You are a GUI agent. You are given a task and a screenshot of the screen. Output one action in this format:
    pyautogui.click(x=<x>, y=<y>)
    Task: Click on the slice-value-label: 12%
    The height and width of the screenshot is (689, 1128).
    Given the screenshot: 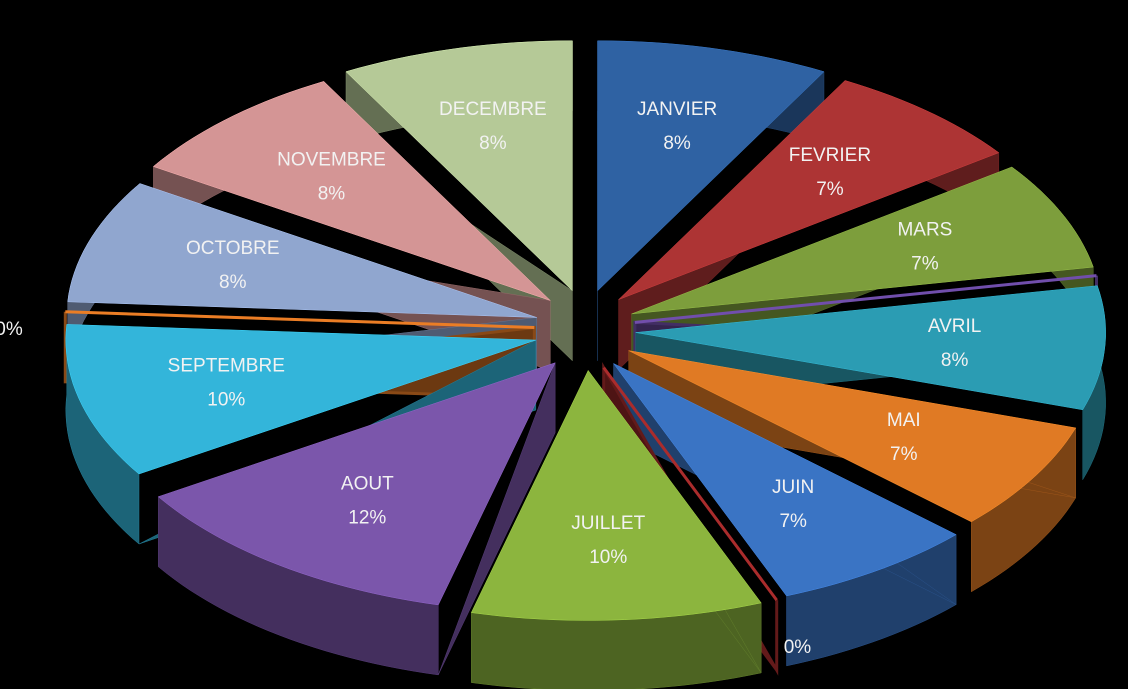 What is the action you would take?
    pyautogui.click(x=367, y=517)
    